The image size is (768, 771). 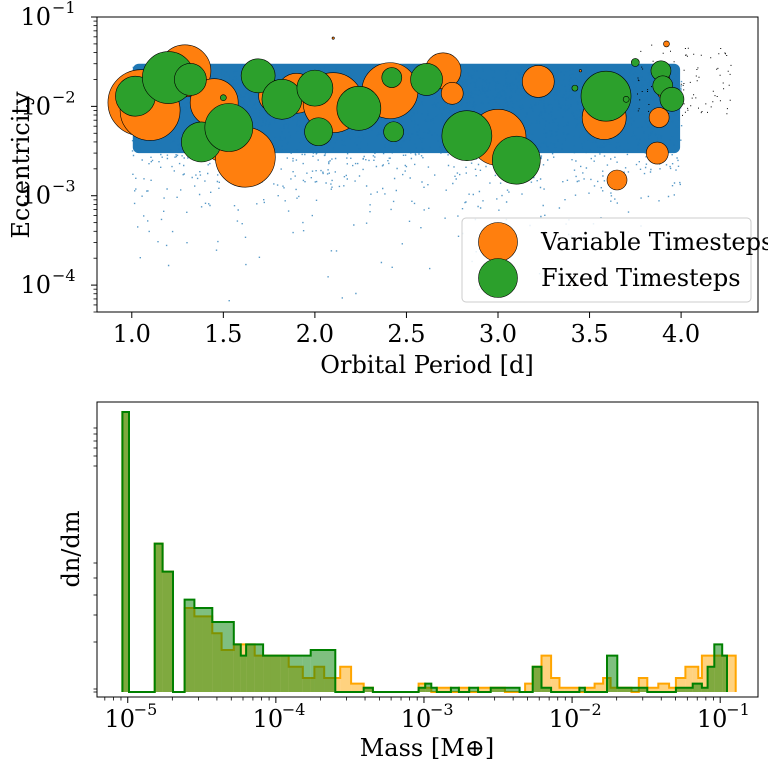 I want to click on y-tick-exponent: −1, so click(x=64, y=8).